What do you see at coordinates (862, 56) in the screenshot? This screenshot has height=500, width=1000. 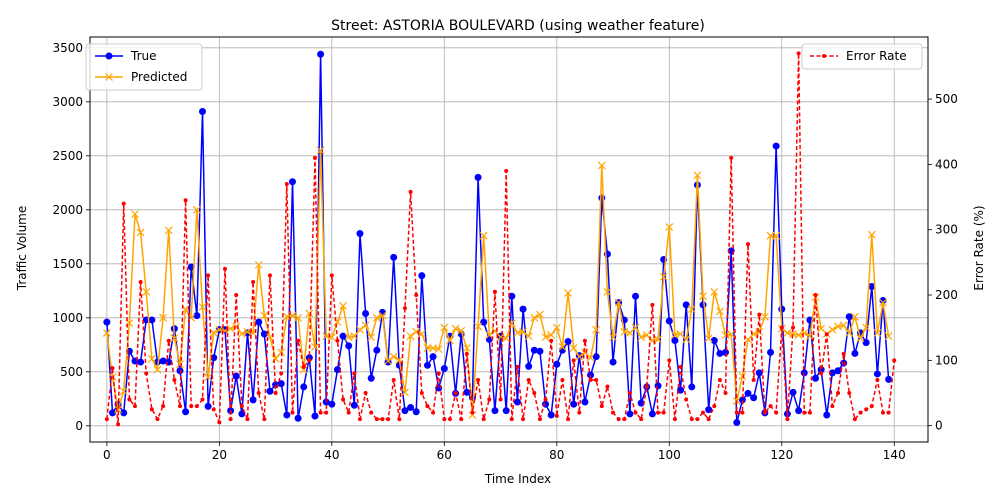 I see `legend-right-box` at bounding box center [862, 56].